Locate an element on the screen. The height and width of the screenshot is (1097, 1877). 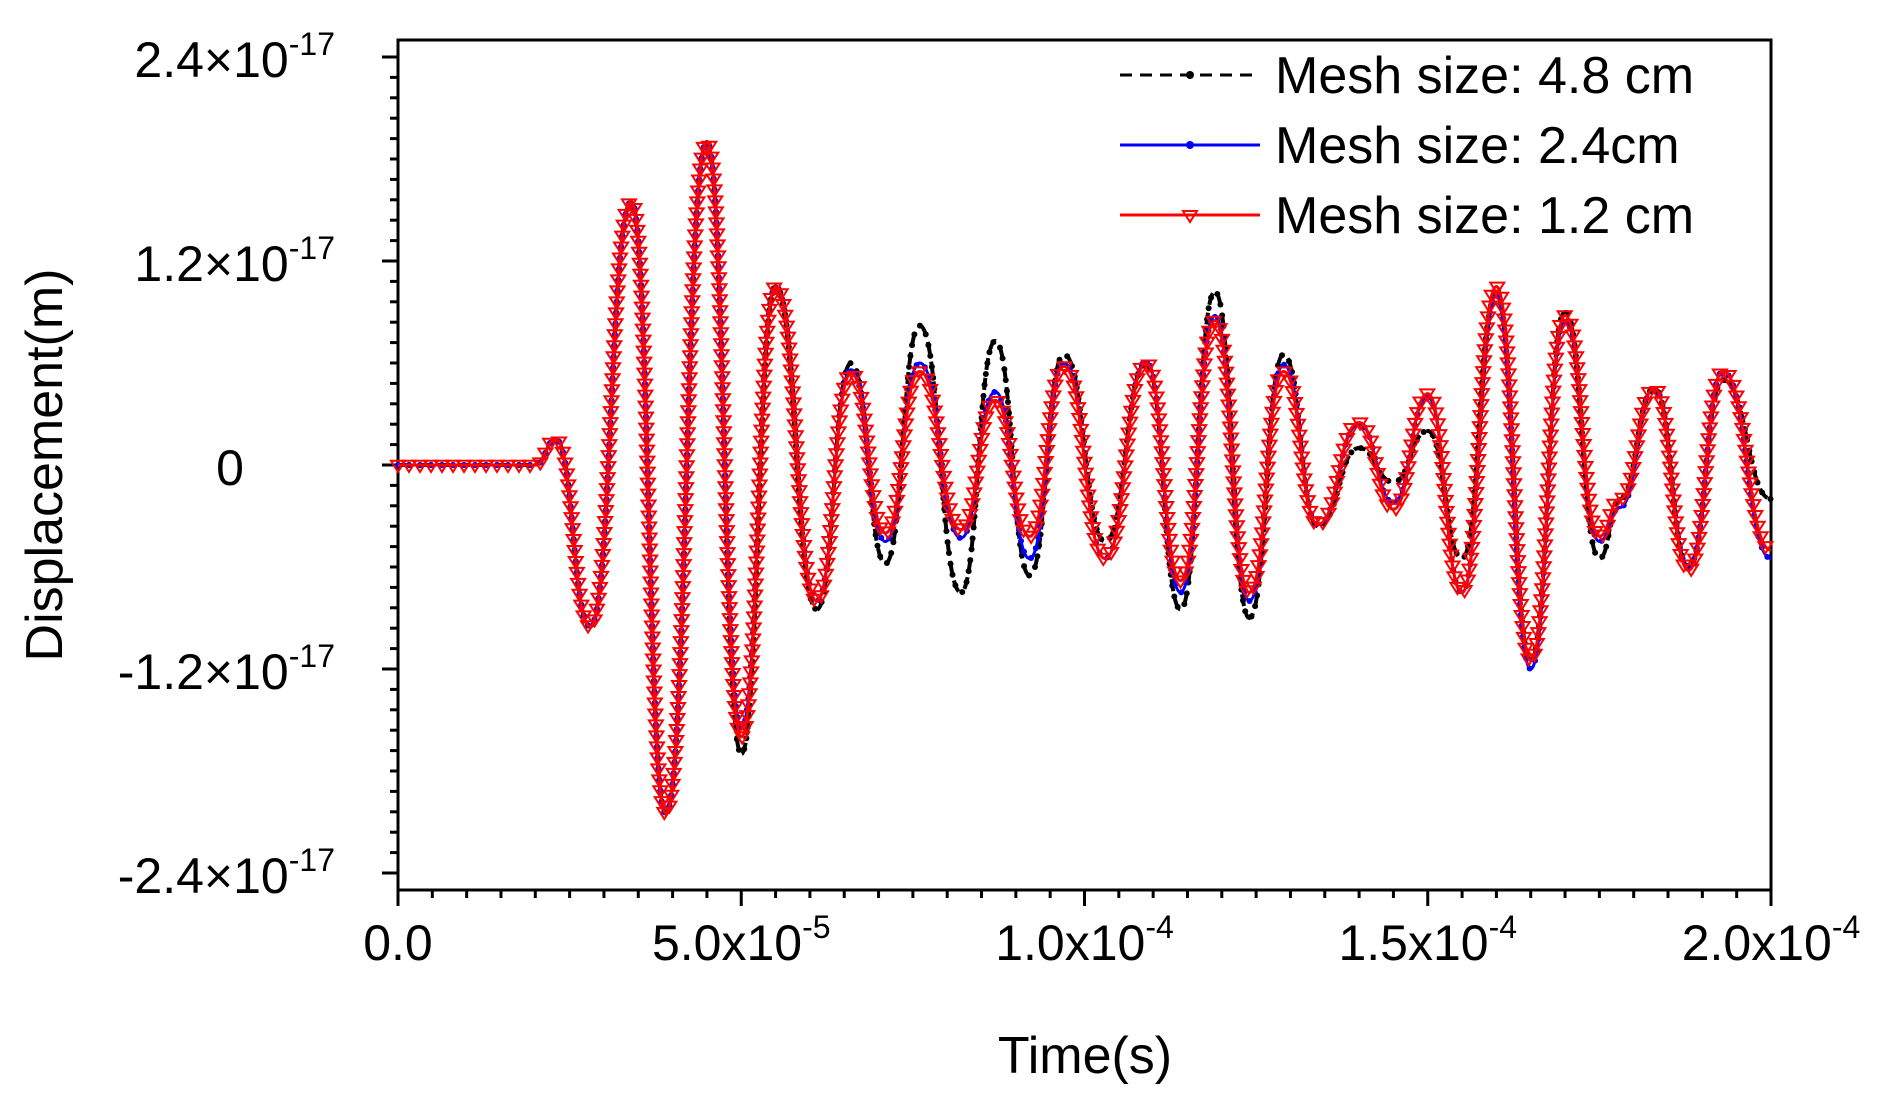
y-axis-label: Displacement(m) is located at coordinates (45, 465).